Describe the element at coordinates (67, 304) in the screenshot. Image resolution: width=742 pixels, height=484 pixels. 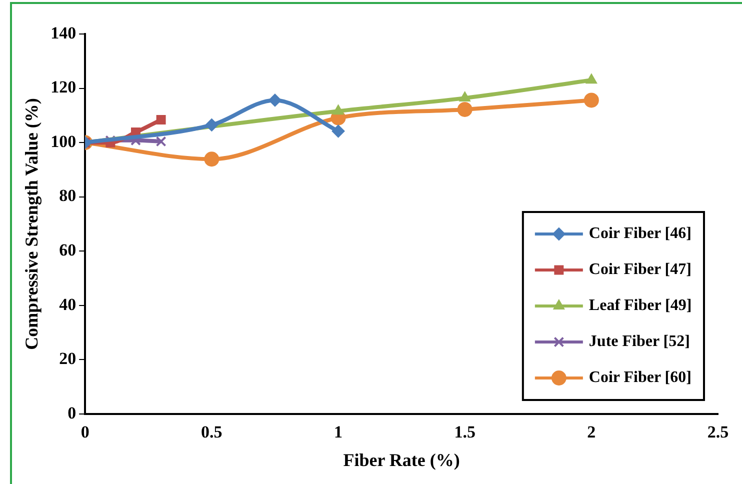
I see `y-tick-label: 40` at that location.